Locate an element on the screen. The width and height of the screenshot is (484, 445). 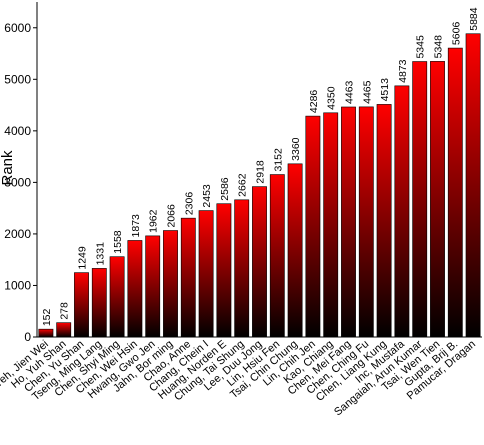
value-label: 1249 is located at coordinates (83, 258).